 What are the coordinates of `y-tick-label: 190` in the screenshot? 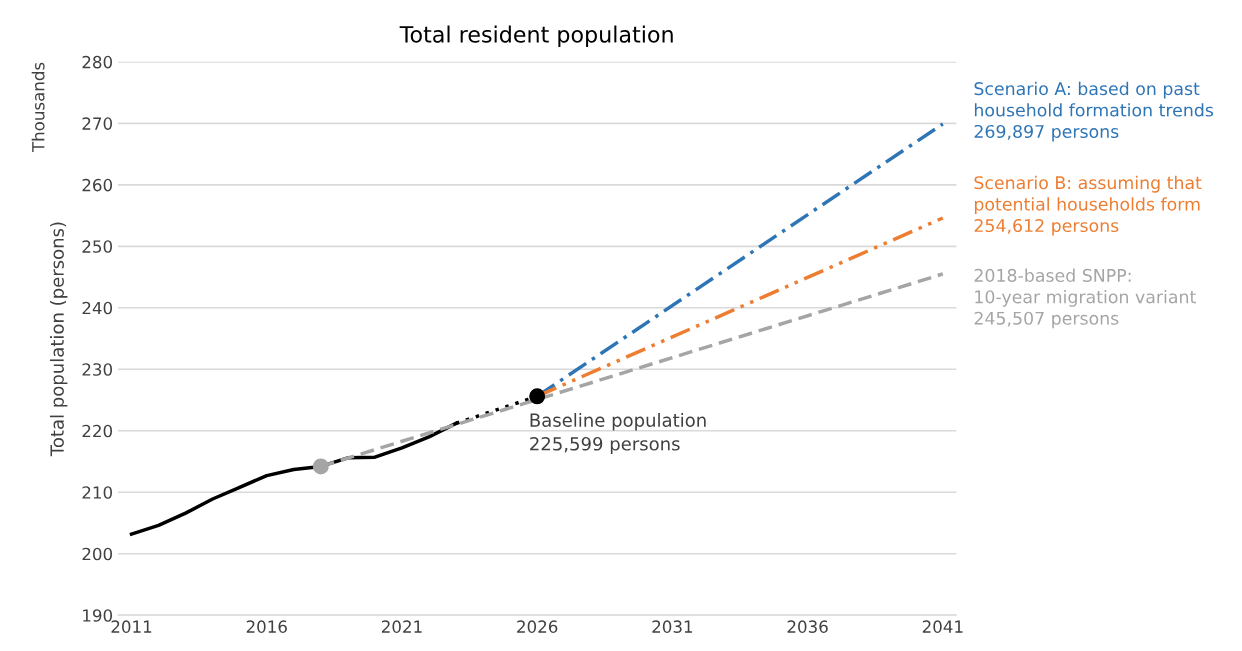 It's located at (98, 615).